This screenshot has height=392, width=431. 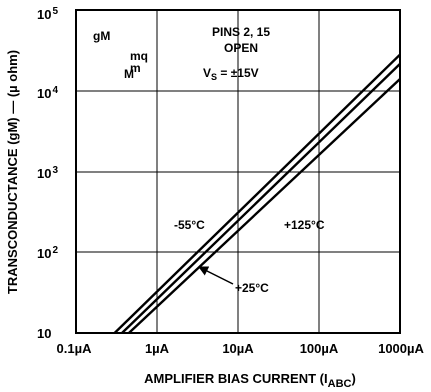 What do you see at coordinates (319, 348) in the screenshot?
I see `x-tick-100: 100µA` at bounding box center [319, 348].